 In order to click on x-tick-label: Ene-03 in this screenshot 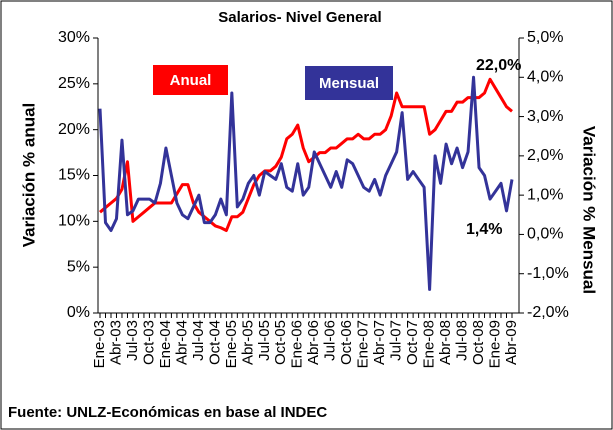, I will do `click(99, 344)`.